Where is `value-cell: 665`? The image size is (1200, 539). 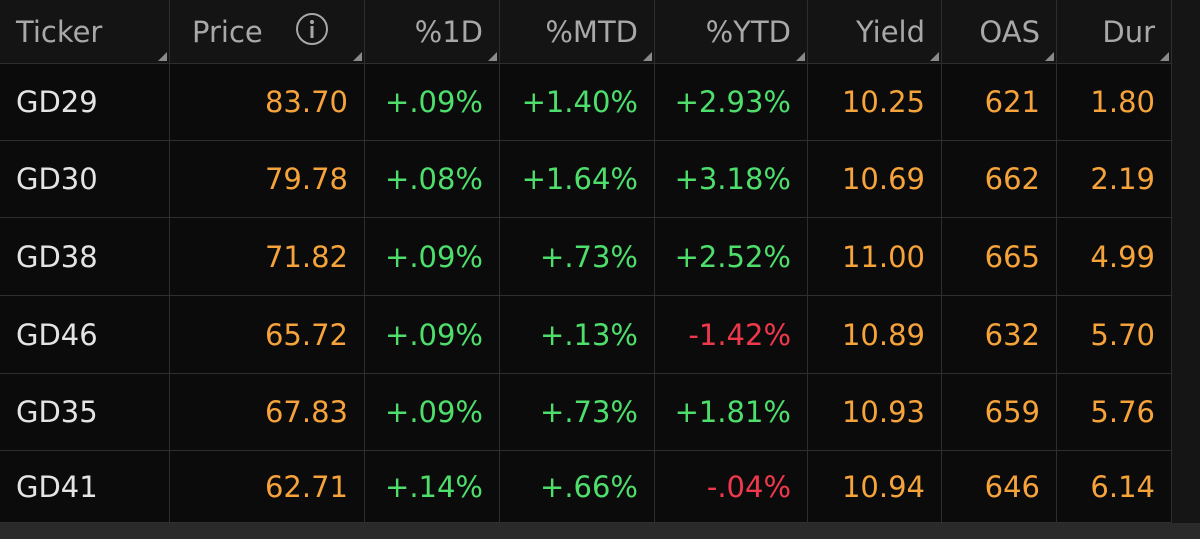 value-cell: 665 is located at coordinates (999, 257).